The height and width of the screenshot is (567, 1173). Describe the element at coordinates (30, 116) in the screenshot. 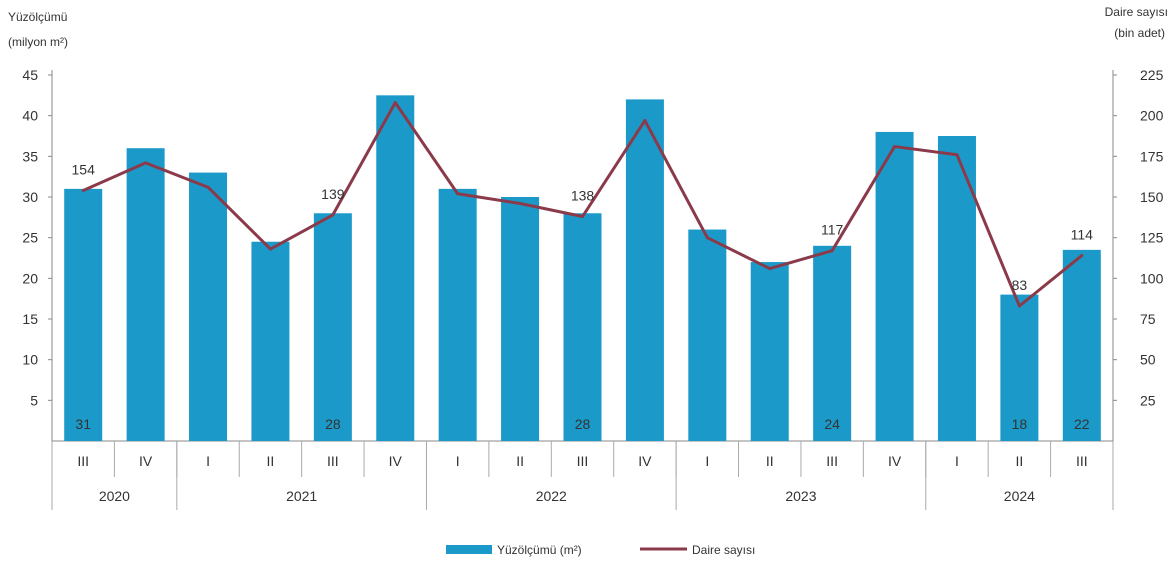

I see `left-tick-label: 40` at that location.